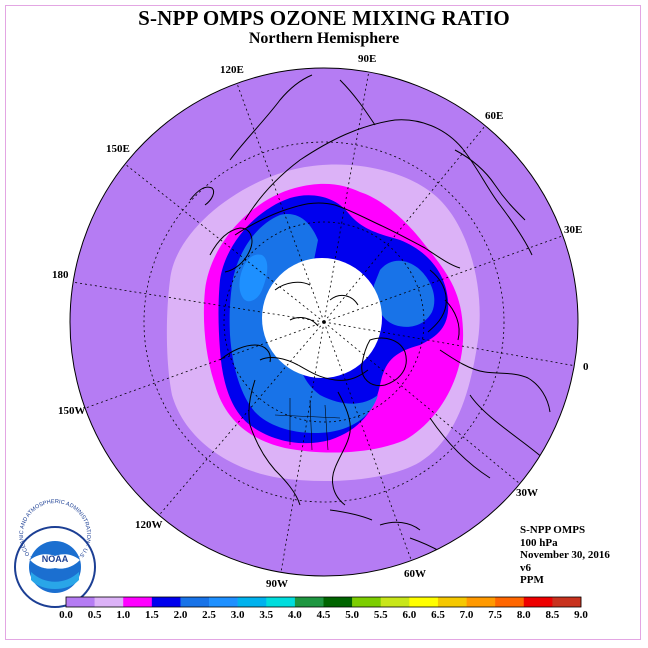 The image size is (648, 648). What do you see at coordinates (95, 615) in the screenshot?
I see `colorbar-tick-label: 0.5` at bounding box center [95, 615].